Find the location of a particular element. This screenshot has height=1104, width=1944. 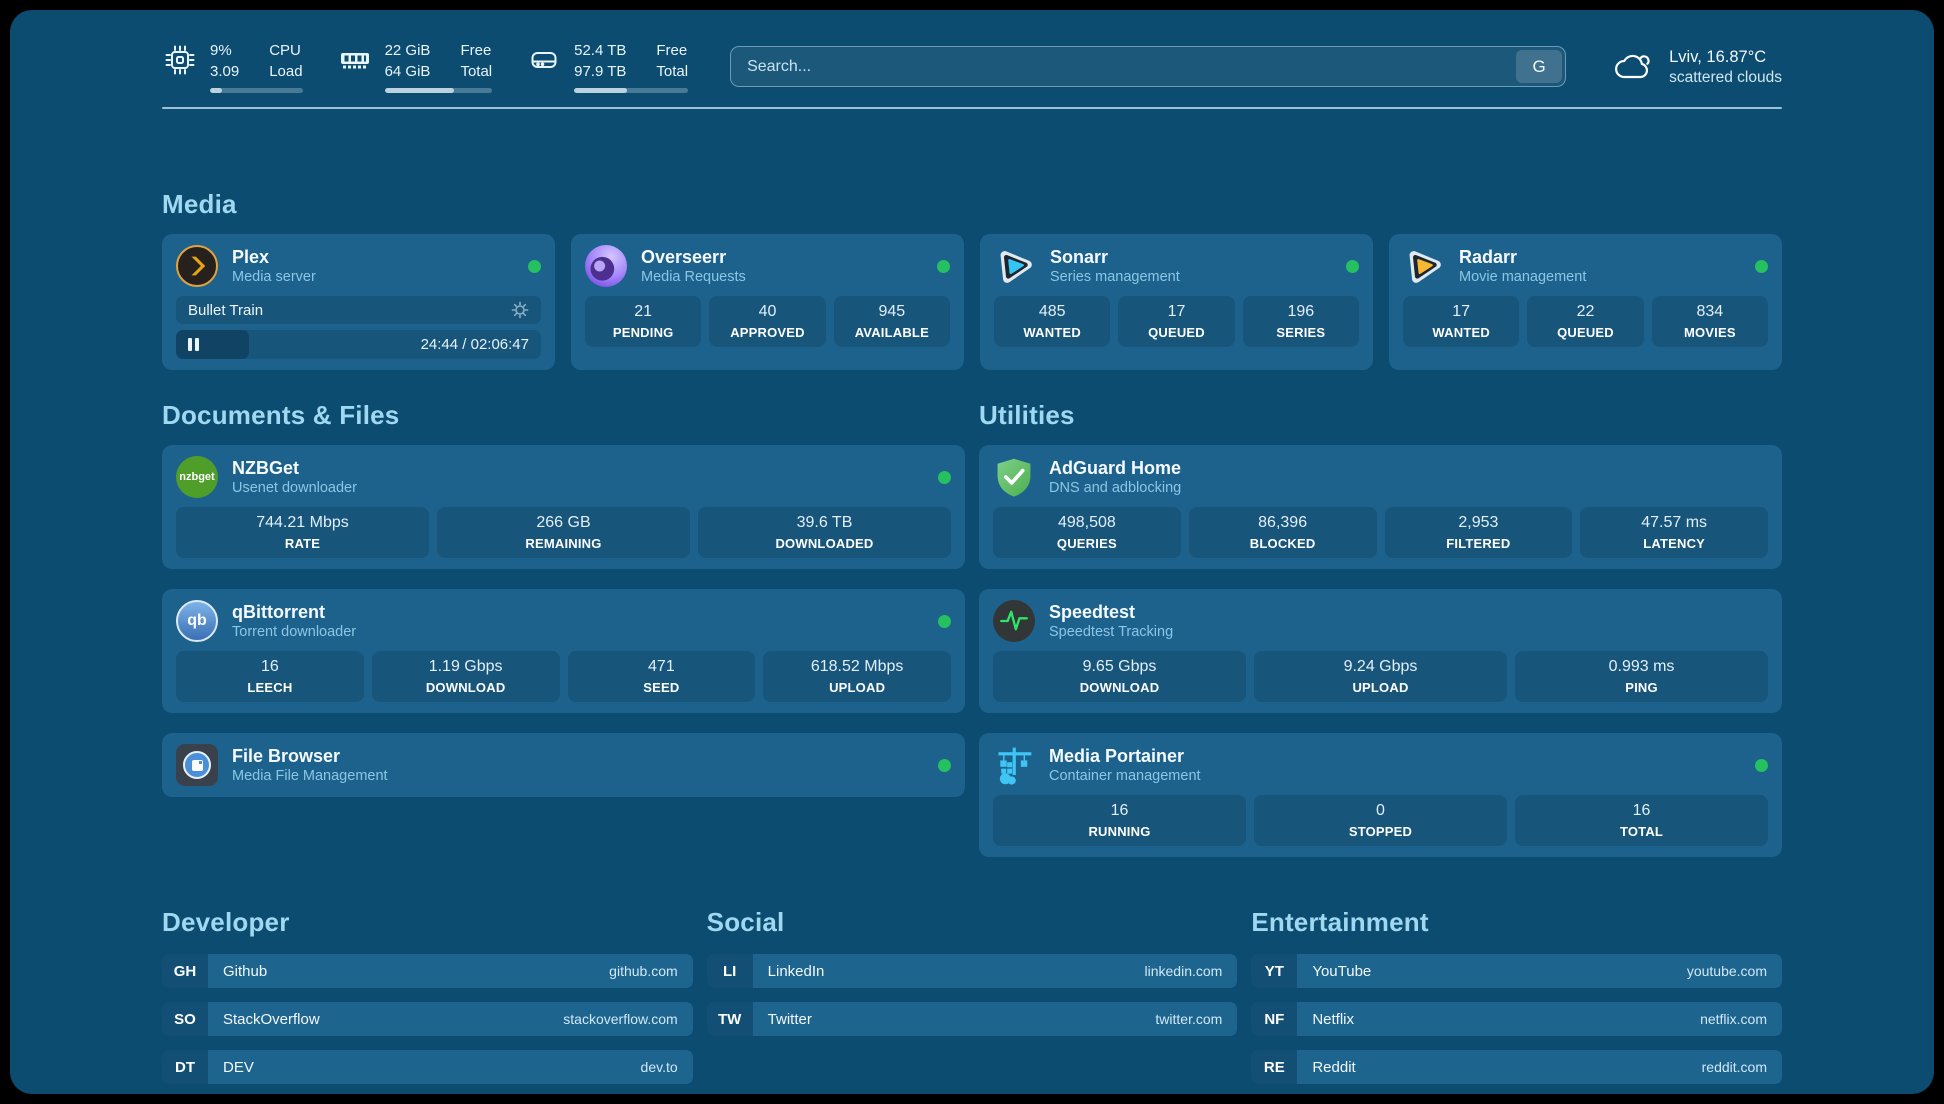

app-subtitle: Container management is located at coordinates (1125, 776).